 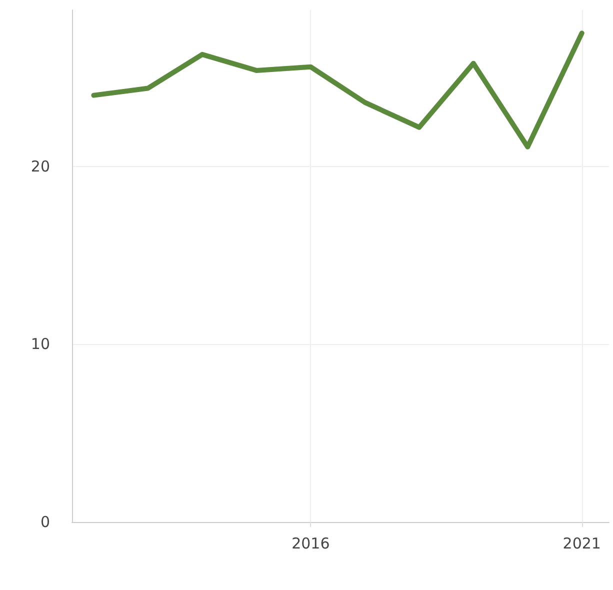 I want to click on y-tick-label: 0, so click(x=45, y=522).